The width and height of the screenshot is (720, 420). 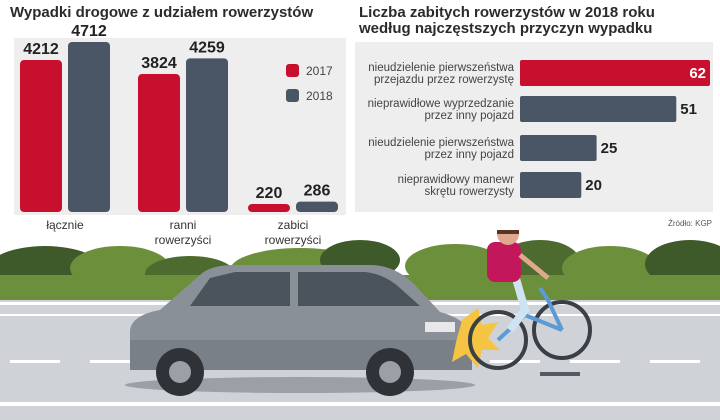 I want to click on bar-value-label: 4259, so click(x=207, y=47).